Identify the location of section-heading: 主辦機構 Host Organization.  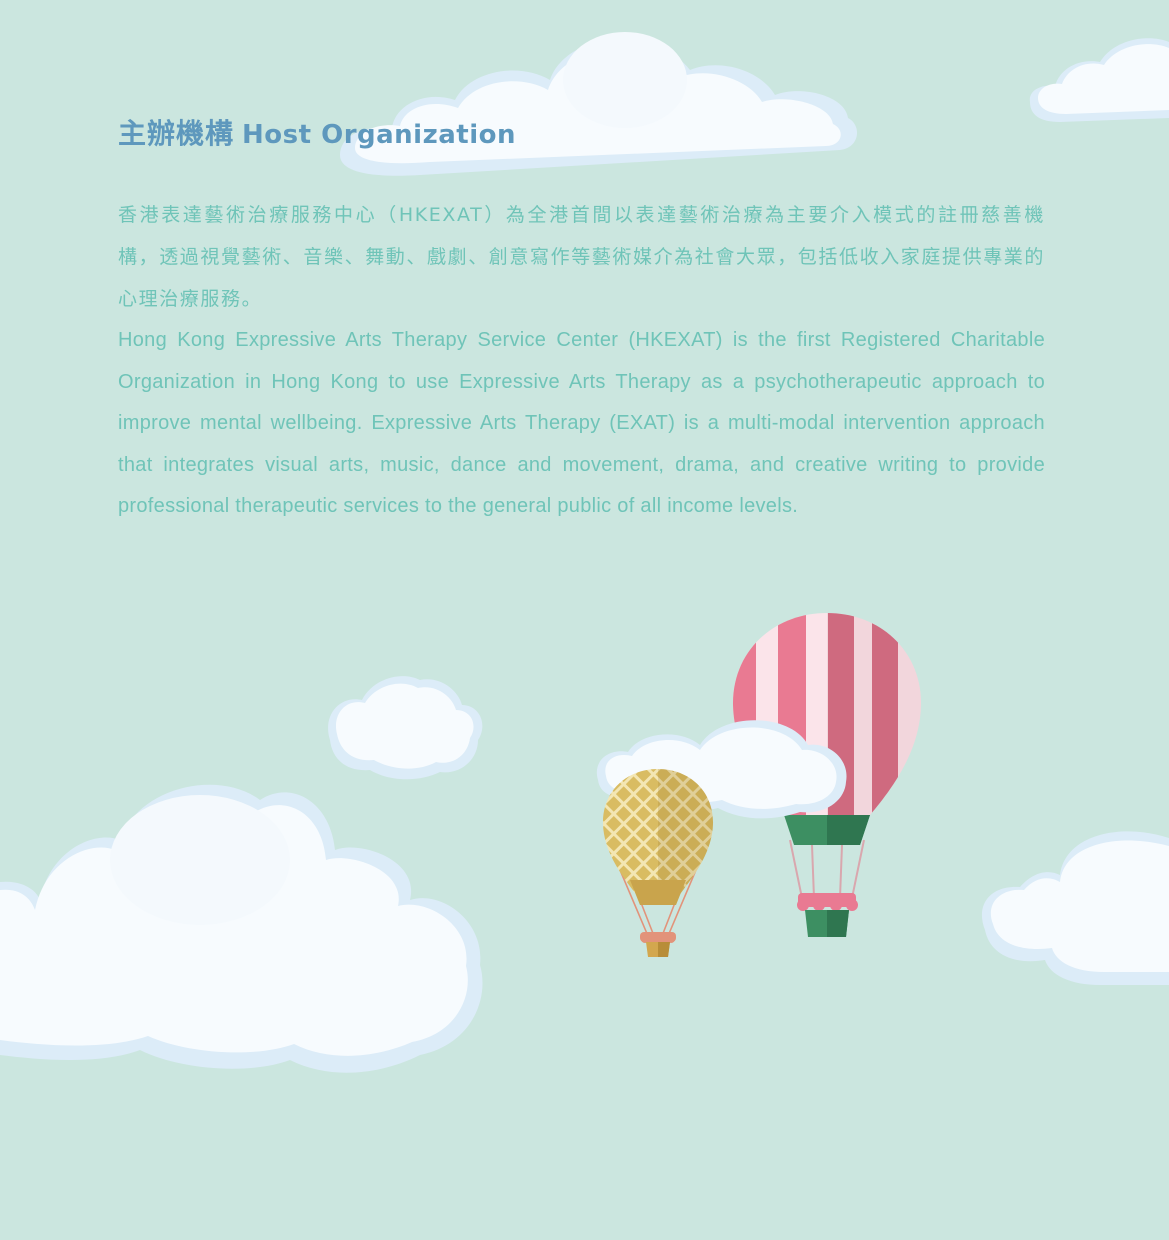
(317, 132).